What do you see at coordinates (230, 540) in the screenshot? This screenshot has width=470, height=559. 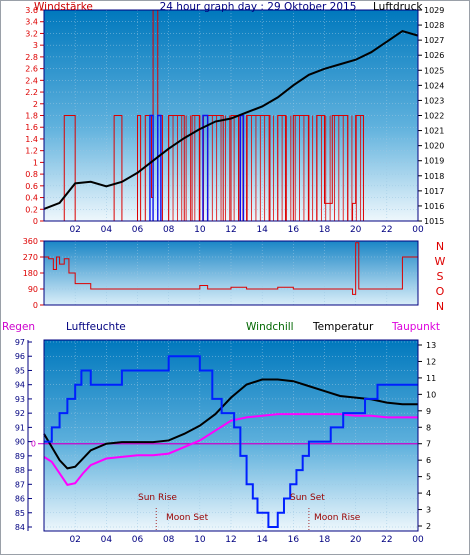 I see `climate-x-tick-label: 12` at bounding box center [230, 540].